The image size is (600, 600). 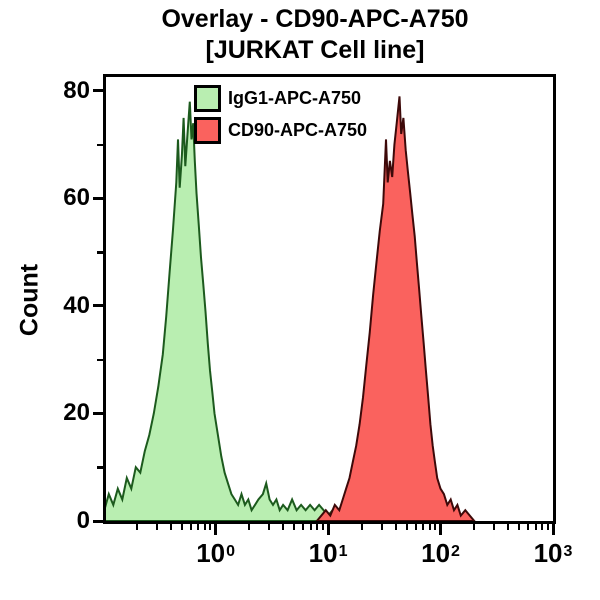 What do you see at coordinates (207, 130) in the screenshot?
I see `legend-swatch-cd90-icon` at bounding box center [207, 130].